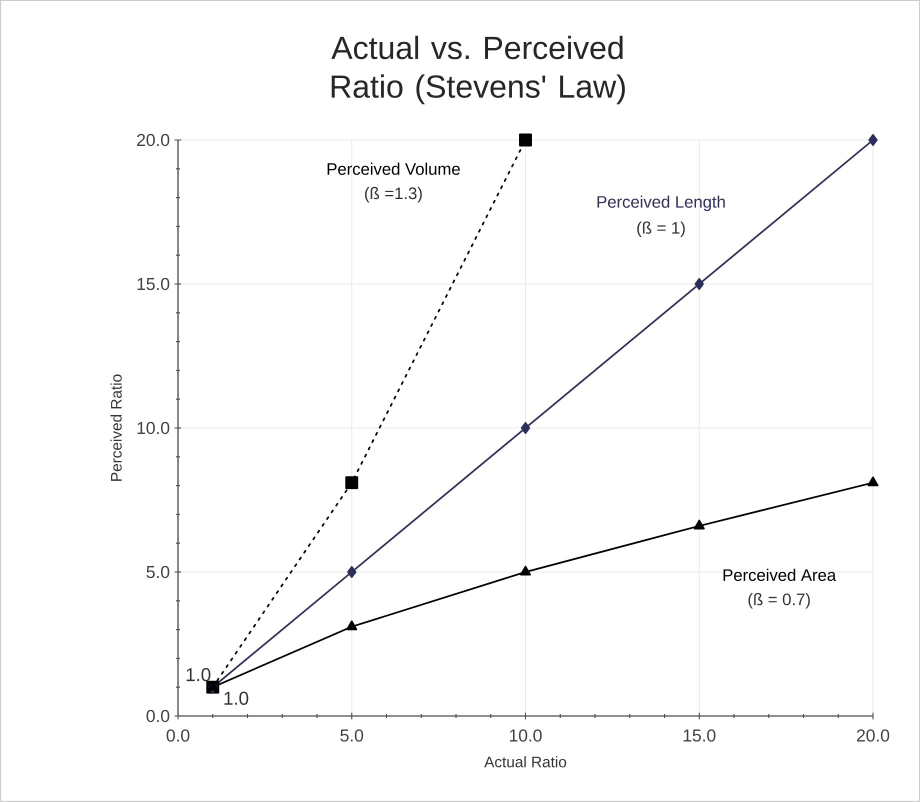 This screenshot has width=920, height=802. I want to click on annotation: (ß = 0.7), so click(779, 601).